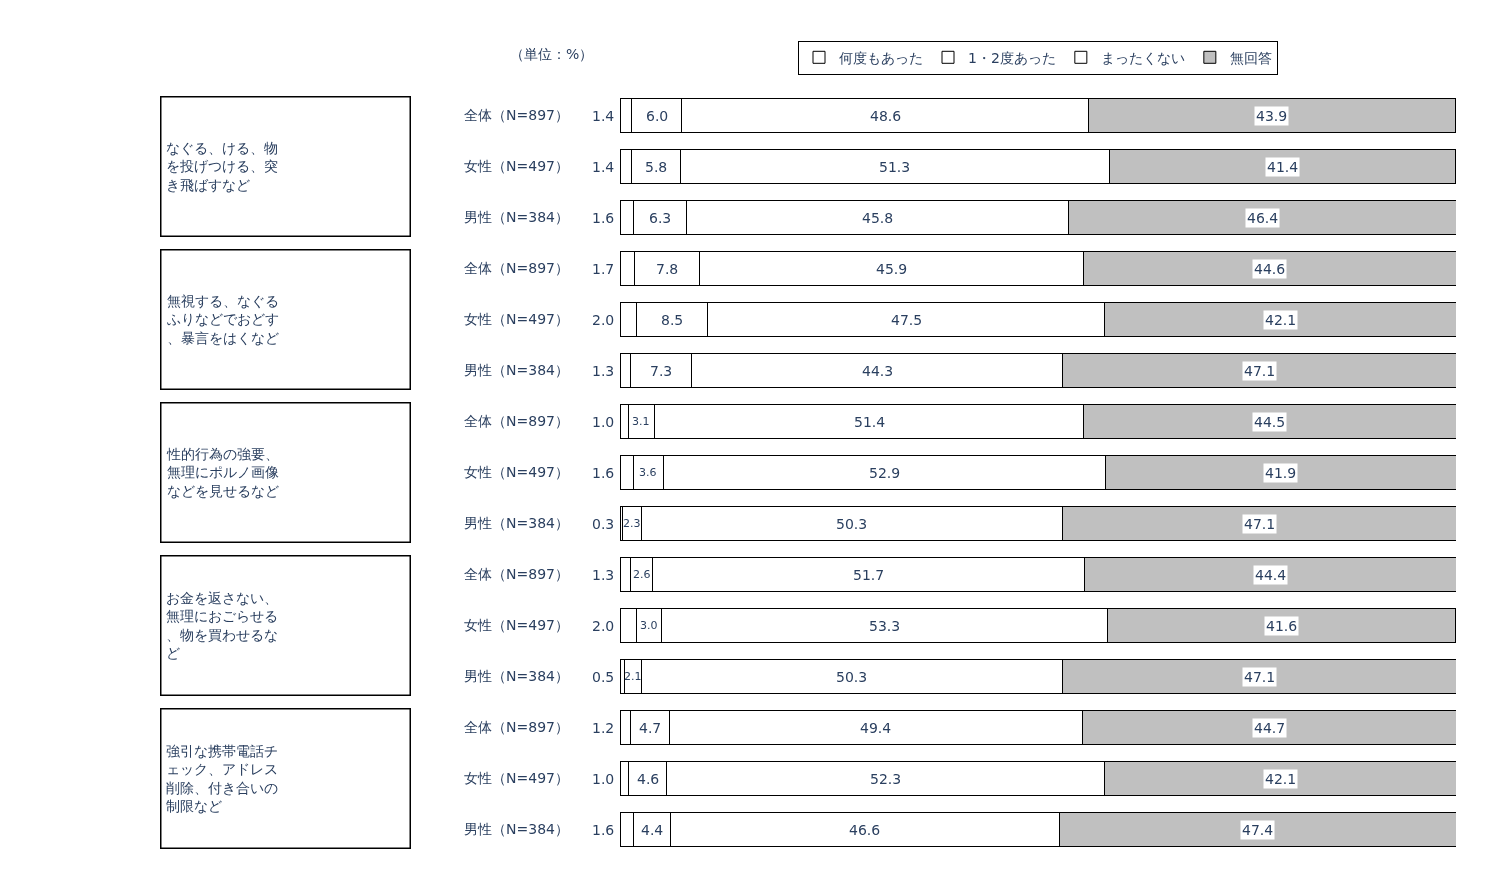 This screenshot has width=1506, height=875. Describe the element at coordinates (1272, 116) in the screenshot. I see `data-label: 43.9` at that location.